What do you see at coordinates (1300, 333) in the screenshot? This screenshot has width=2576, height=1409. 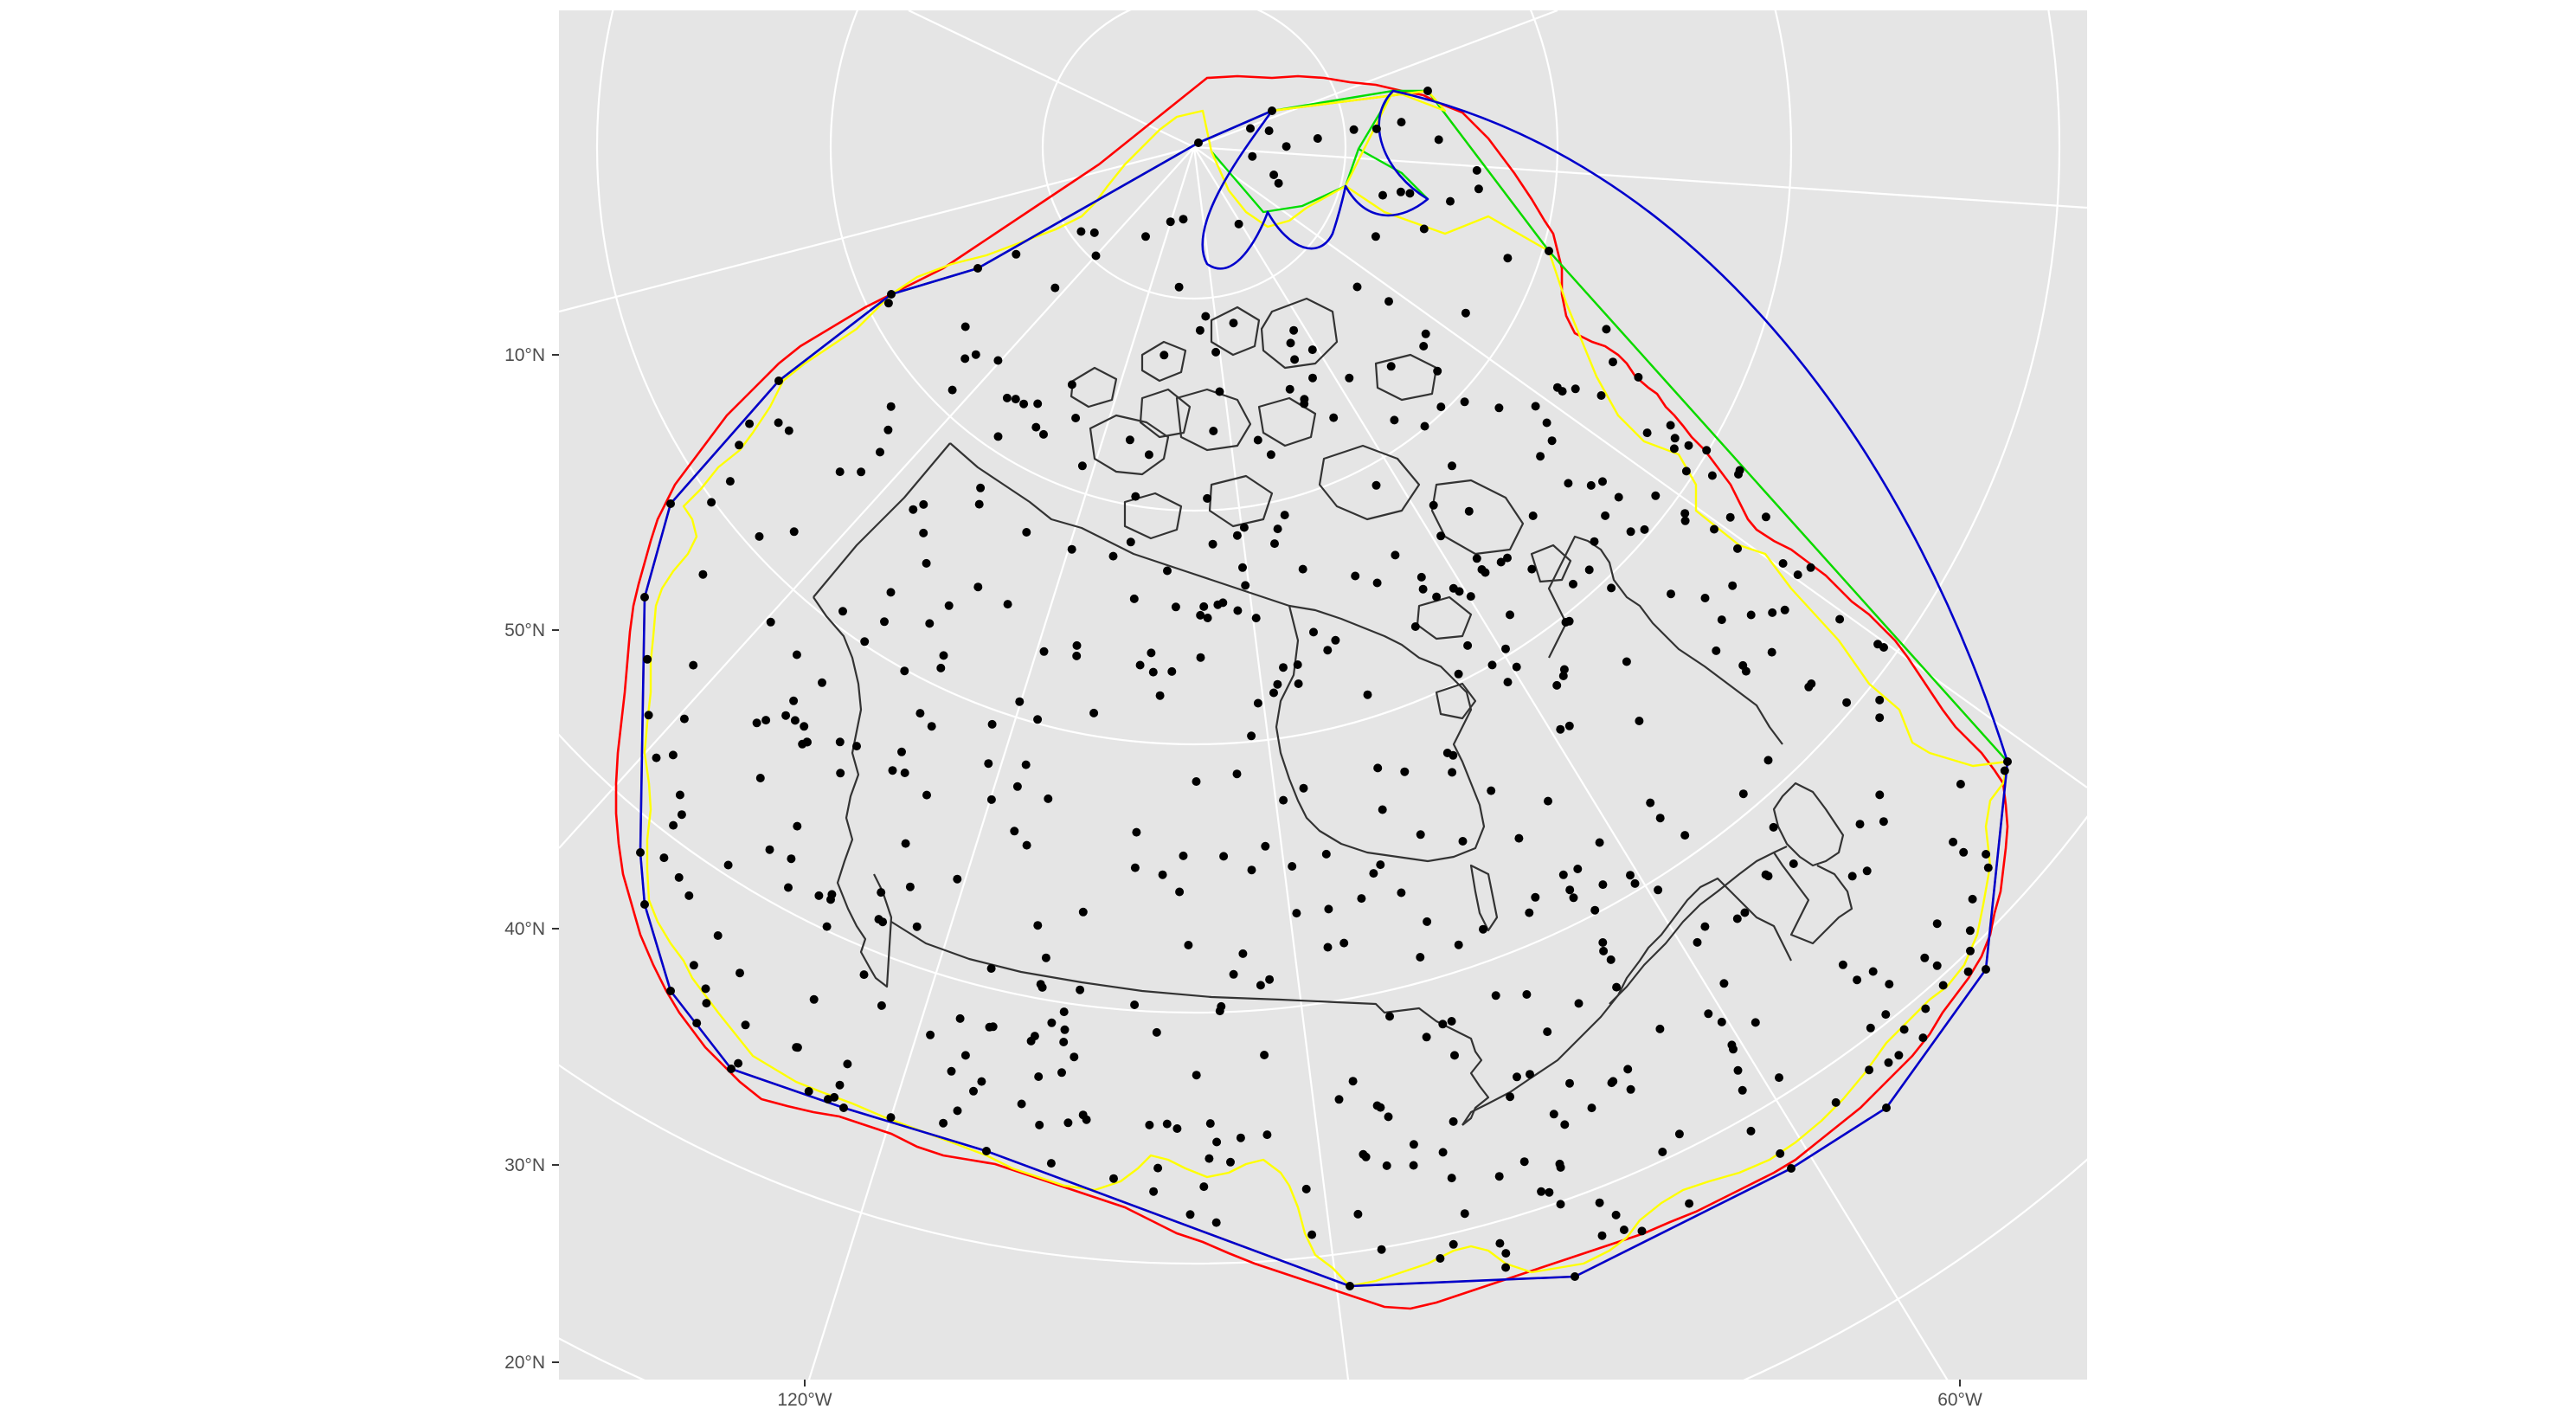 I see `arctic-island` at bounding box center [1300, 333].